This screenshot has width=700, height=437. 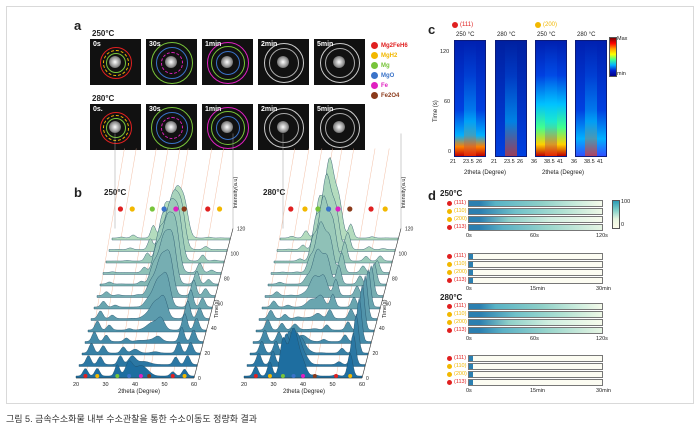 What do you see at coordinates (432, 29) in the screenshot?
I see `panel-c-letter: c` at bounding box center [432, 29].